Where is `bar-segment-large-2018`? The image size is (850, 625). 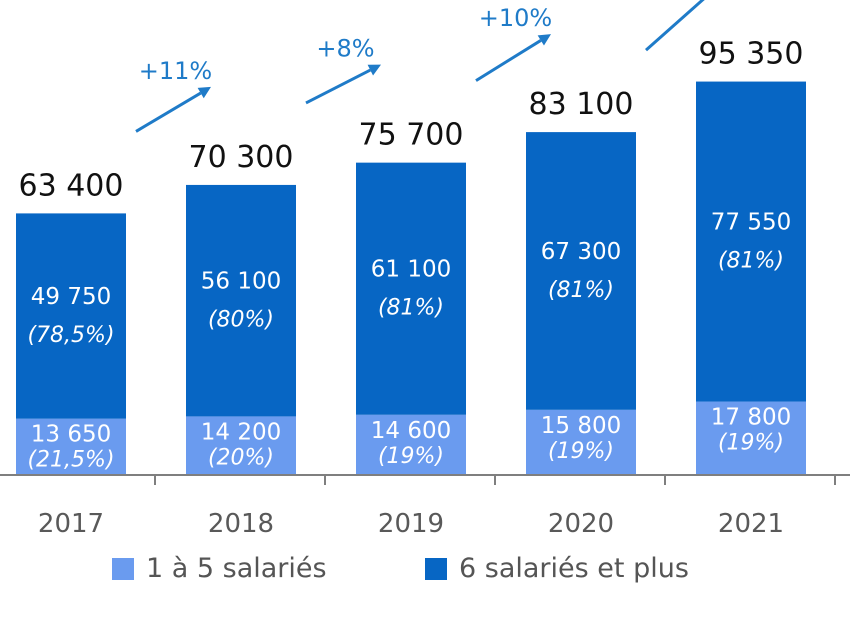
bar-segment-large-2018 is located at coordinates (241, 300).